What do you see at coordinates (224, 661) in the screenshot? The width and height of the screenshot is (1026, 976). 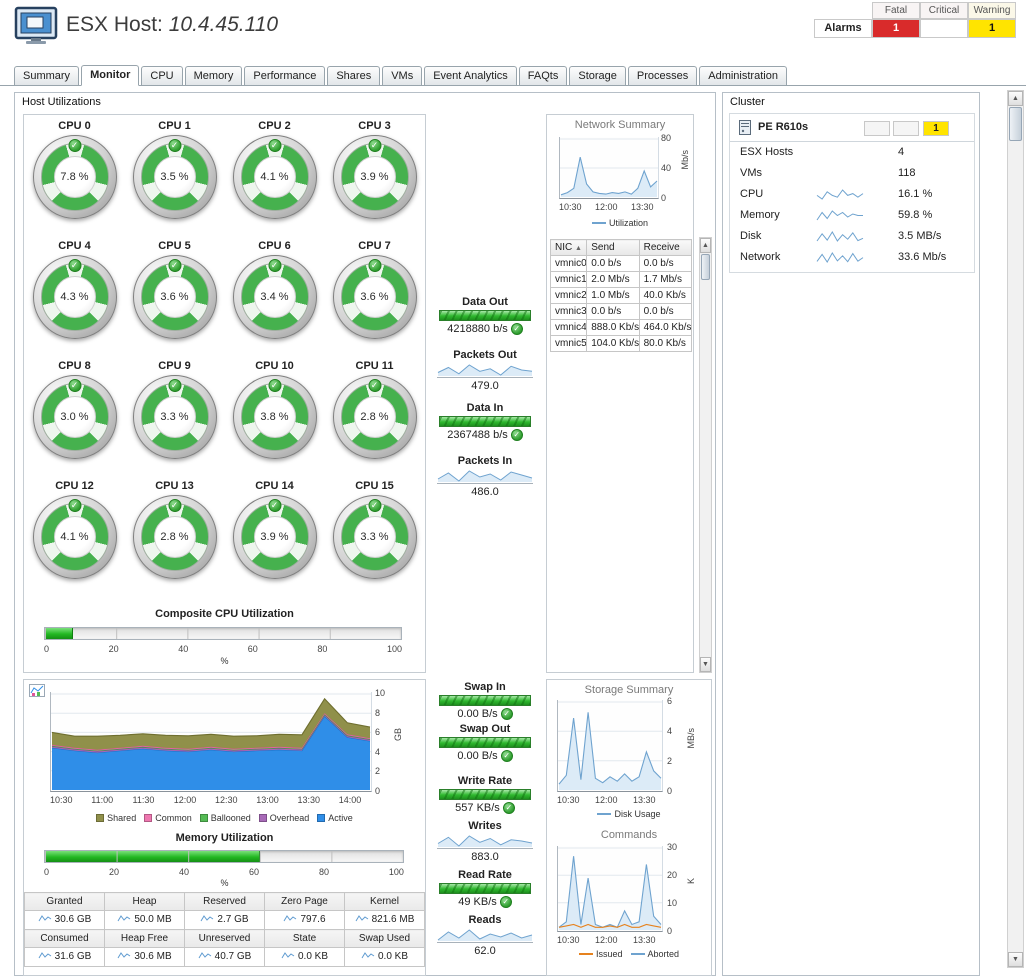 I see `composite-cpu-unit: %` at bounding box center [224, 661].